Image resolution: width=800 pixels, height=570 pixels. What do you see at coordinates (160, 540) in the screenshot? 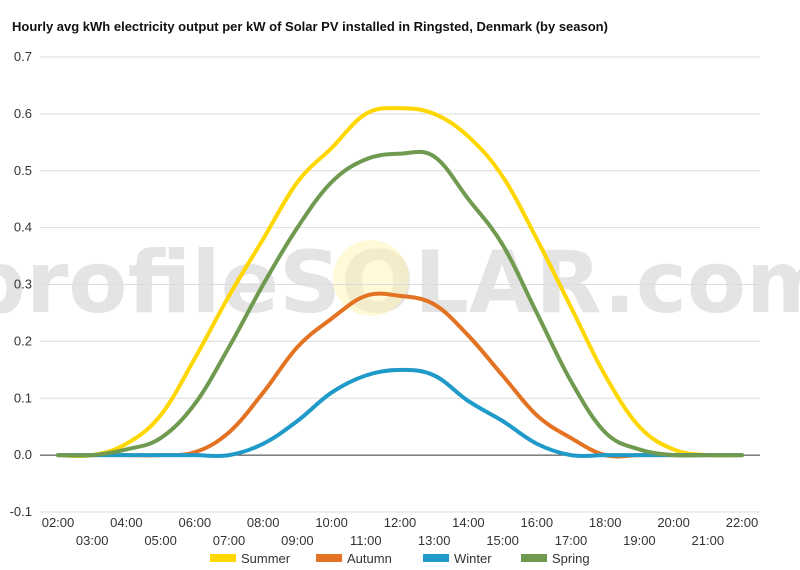
I see `x-tick-label: 05:00` at bounding box center [160, 540].